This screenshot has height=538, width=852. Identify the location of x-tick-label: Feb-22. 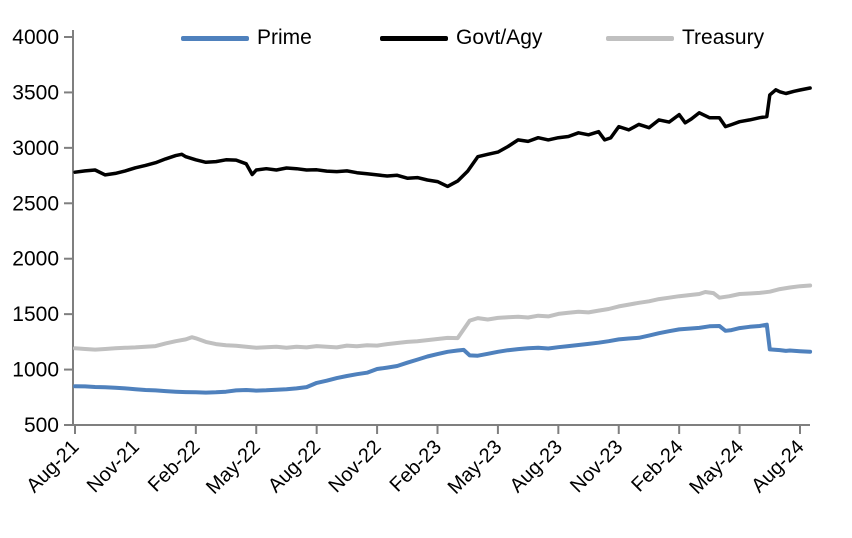
(174, 466).